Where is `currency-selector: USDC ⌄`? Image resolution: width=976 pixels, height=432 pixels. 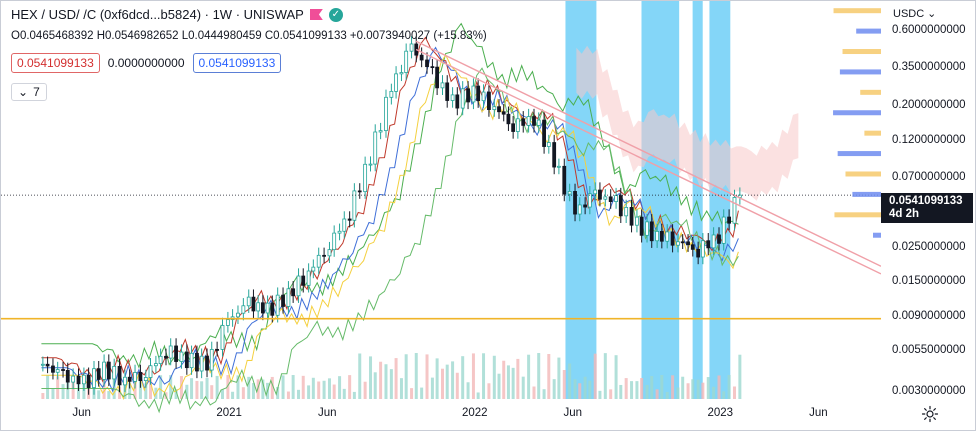 currency-selector: USDC ⌄ is located at coordinates (915, 14).